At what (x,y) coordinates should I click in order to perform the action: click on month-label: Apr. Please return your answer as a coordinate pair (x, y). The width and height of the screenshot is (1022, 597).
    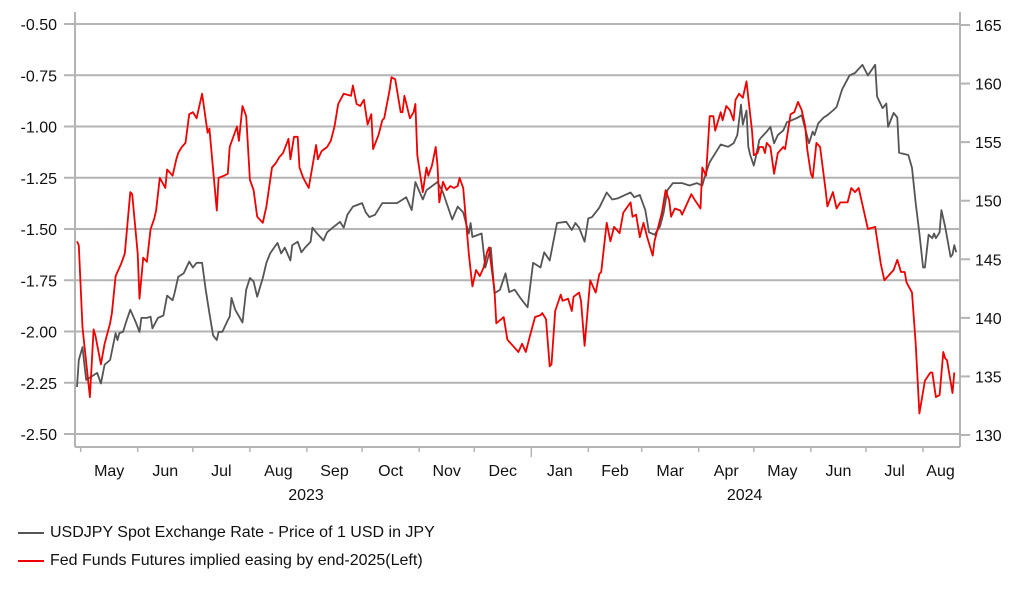
    Looking at the image, I should click on (727, 471).